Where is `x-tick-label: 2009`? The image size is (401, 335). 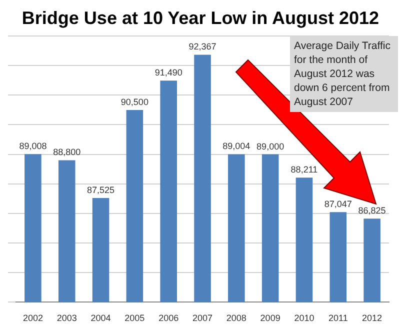
x-tick-label: 2009 is located at coordinates (270, 318).